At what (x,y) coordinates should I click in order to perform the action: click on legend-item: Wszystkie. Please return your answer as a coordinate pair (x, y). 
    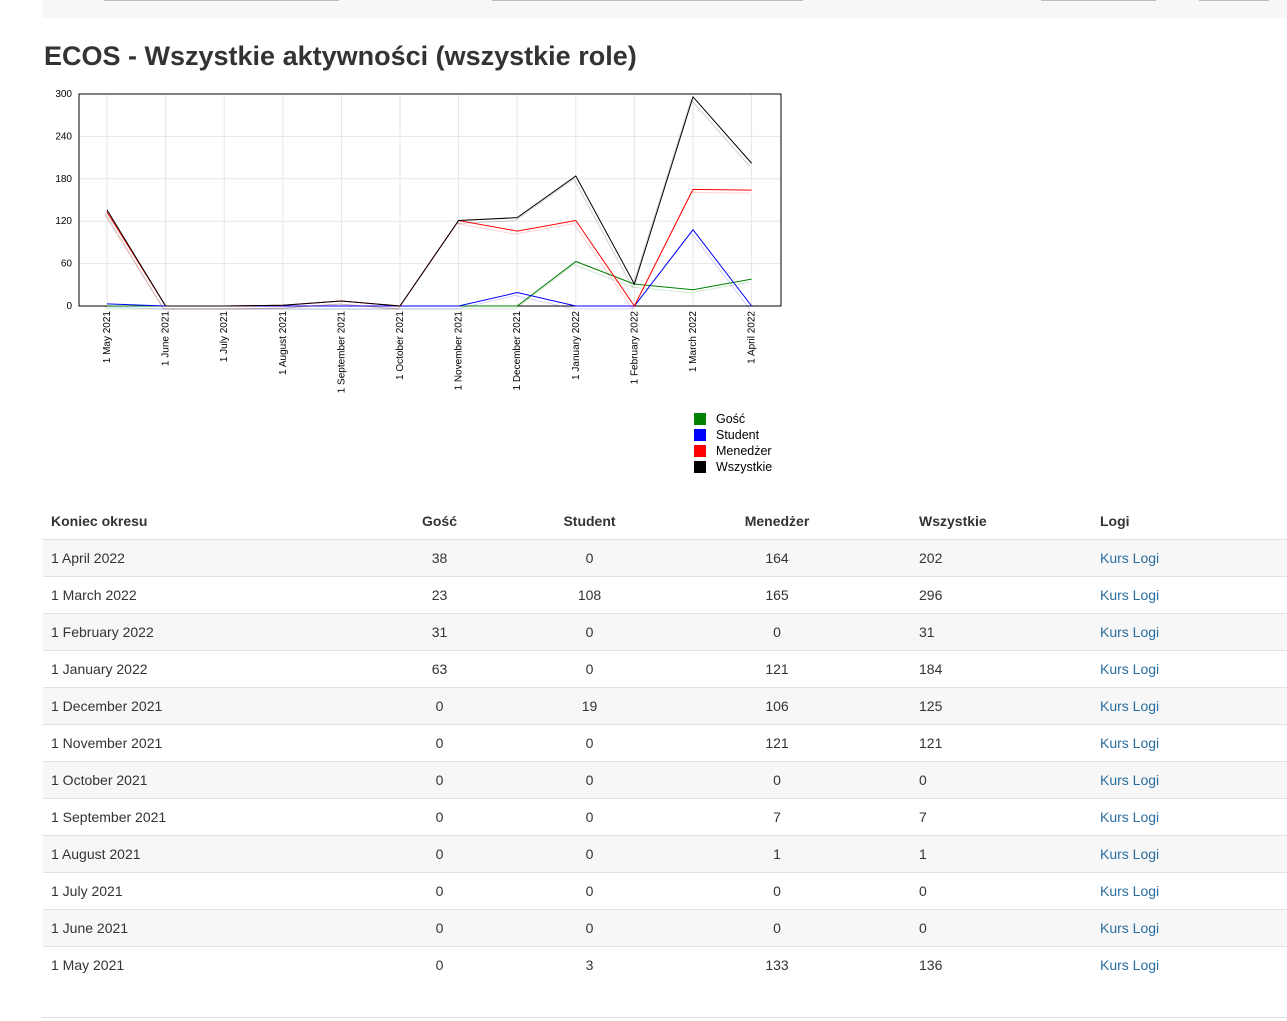
    Looking at the image, I should click on (733, 467).